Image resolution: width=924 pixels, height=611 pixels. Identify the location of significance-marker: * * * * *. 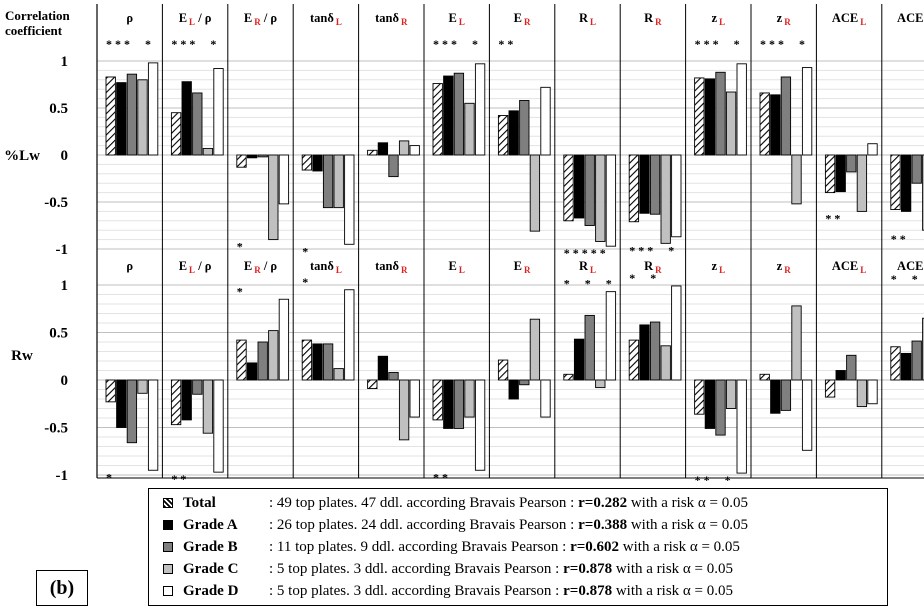
(585, 253).